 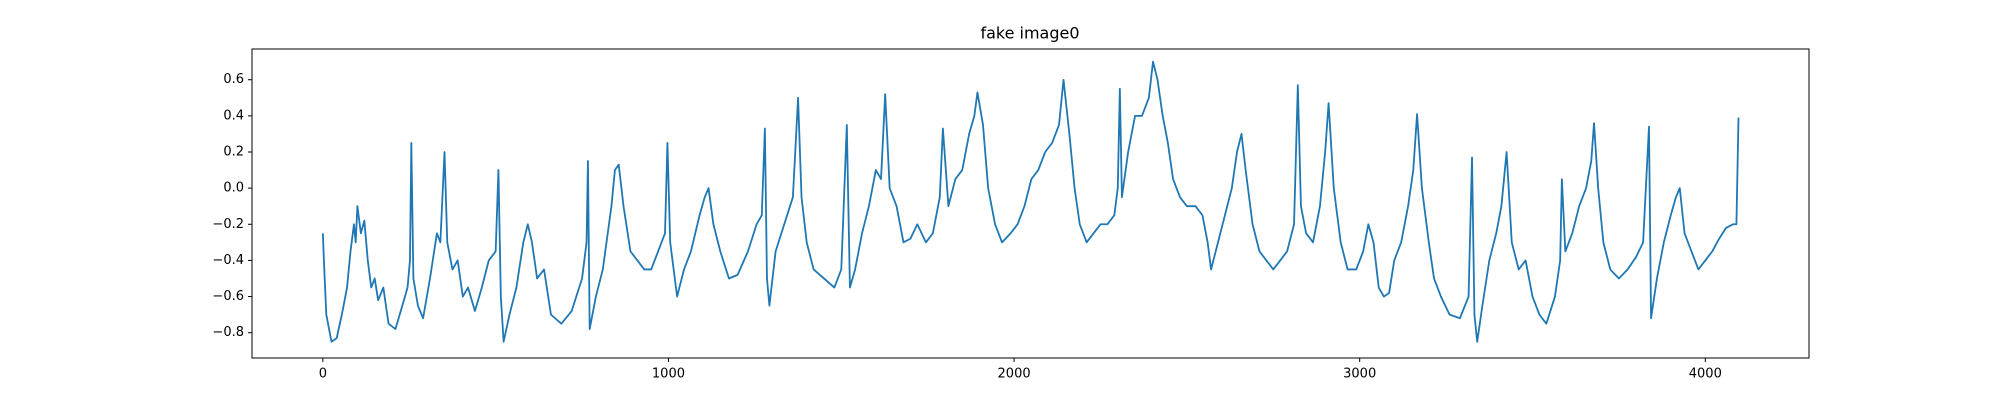 What do you see at coordinates (233, 79) in the screenshot?
I see `y-tick-label: 0.6` at bounding box center [233, 79].